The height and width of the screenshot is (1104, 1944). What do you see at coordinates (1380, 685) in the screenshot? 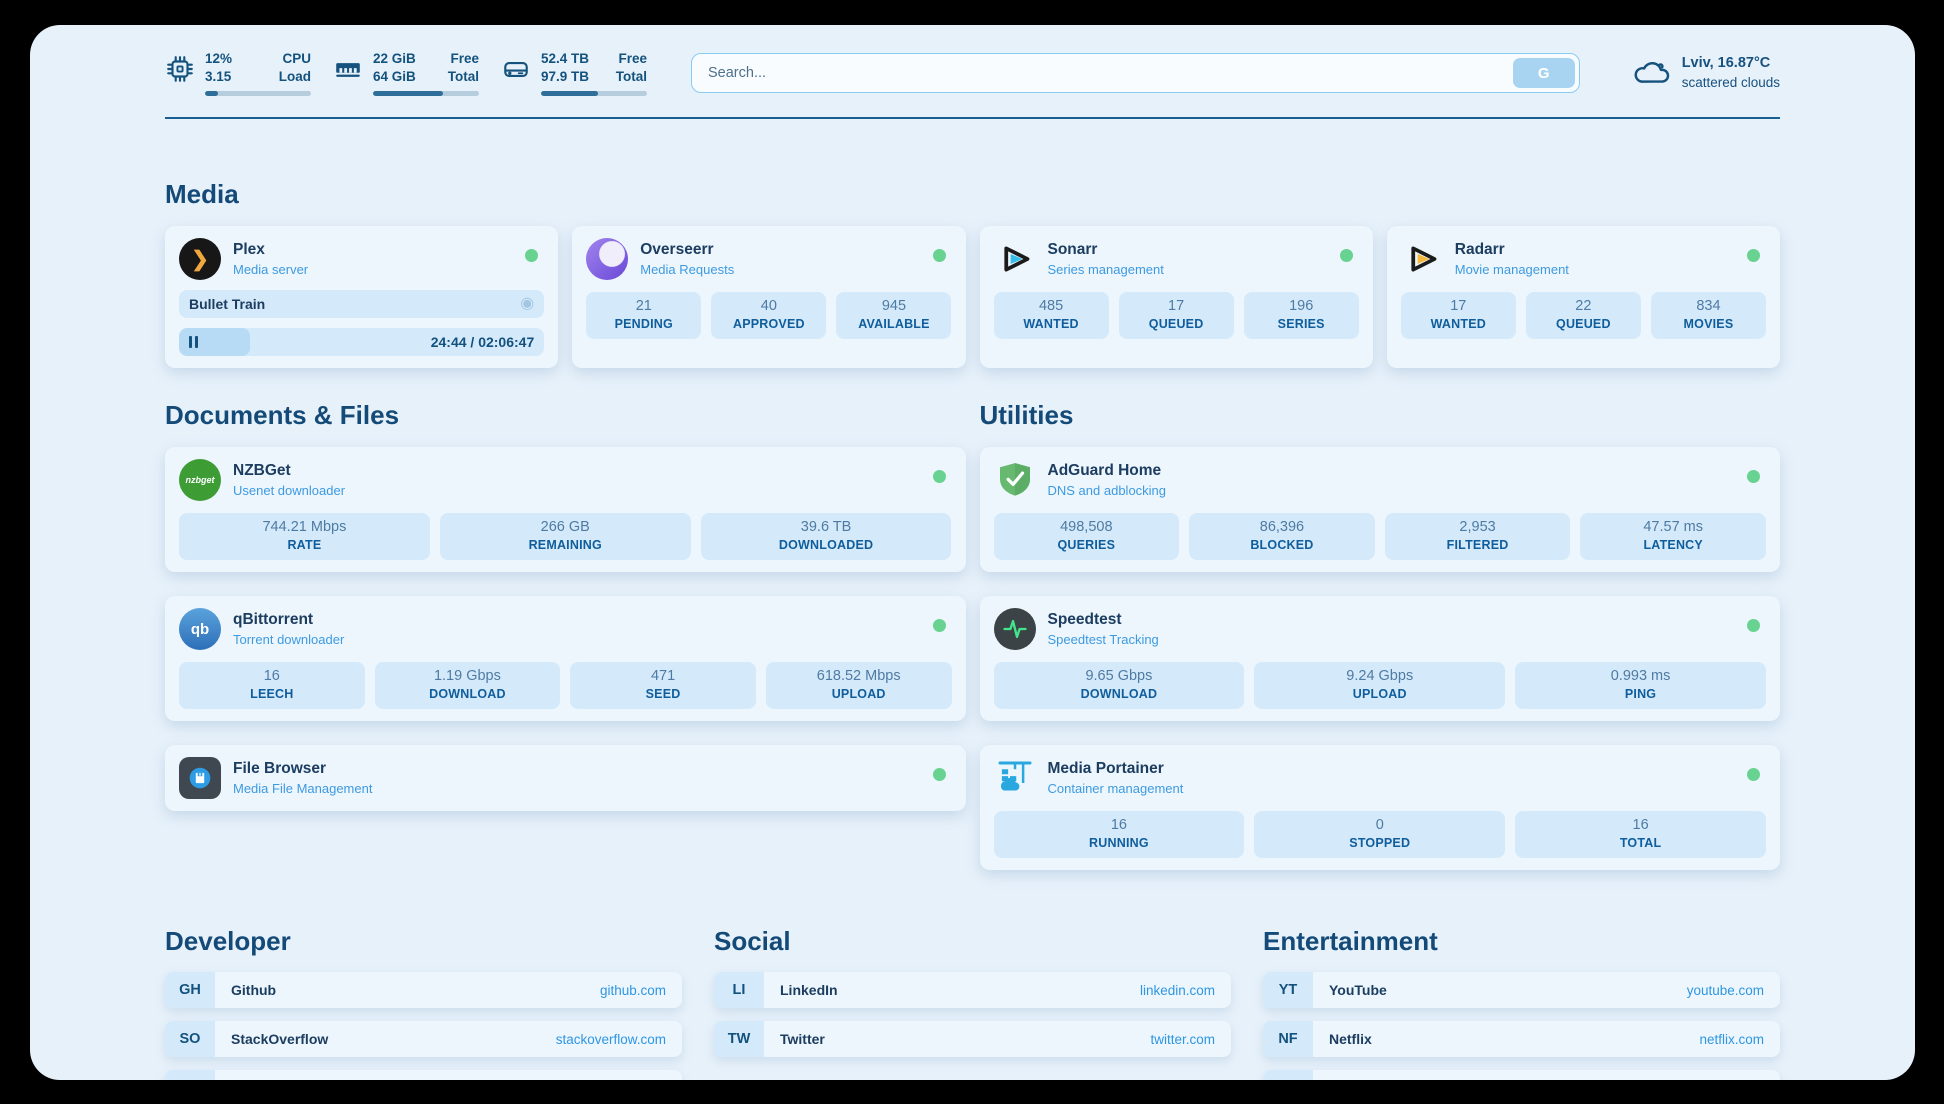
I see `stat-upload: 9.24 Gbps UPLOAD` at bounding box center [1380, 685].